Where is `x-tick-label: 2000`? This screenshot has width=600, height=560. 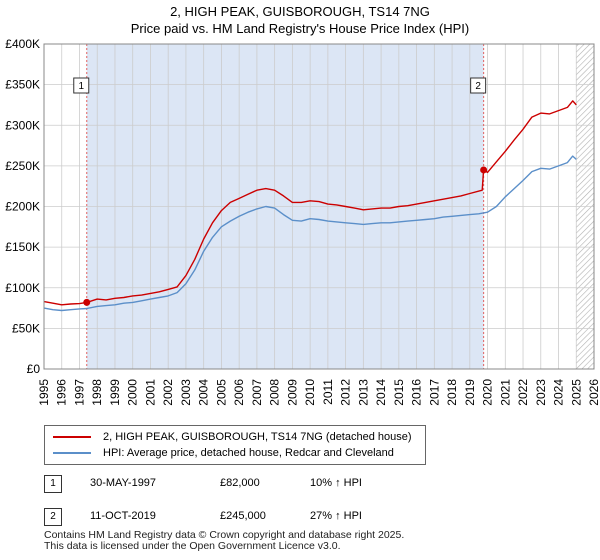 x-tick-label: 2000 is located at coordinates (133, 392).